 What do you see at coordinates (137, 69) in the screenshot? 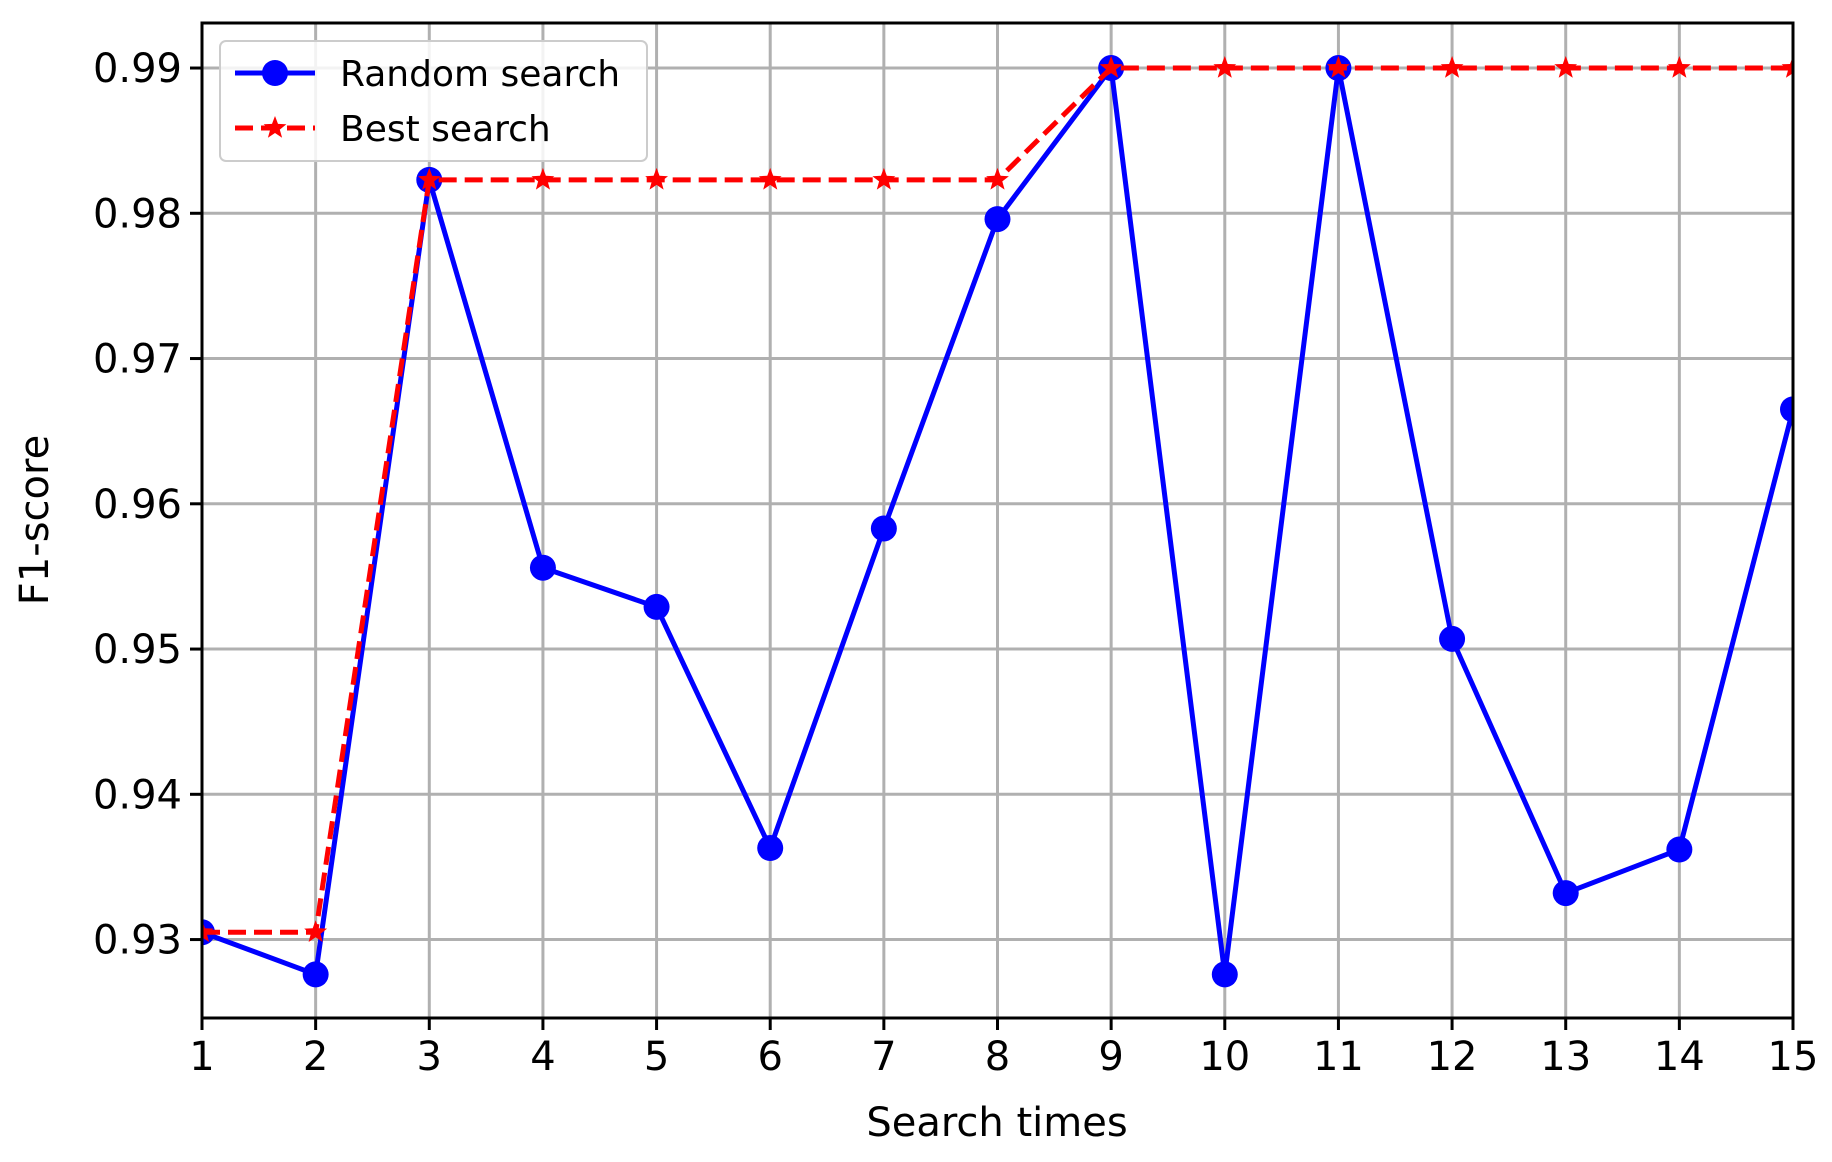
I see `y-tick-label: 0.99` at bounding box center [137, 69].